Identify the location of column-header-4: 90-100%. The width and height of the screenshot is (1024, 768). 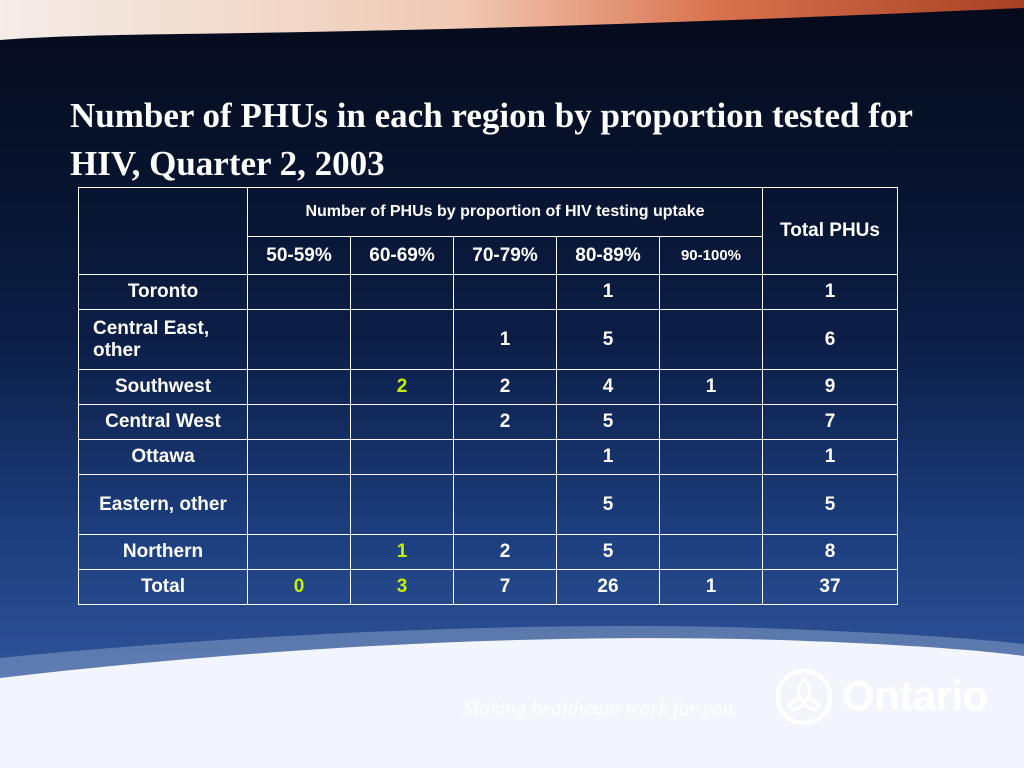
(711, 255).